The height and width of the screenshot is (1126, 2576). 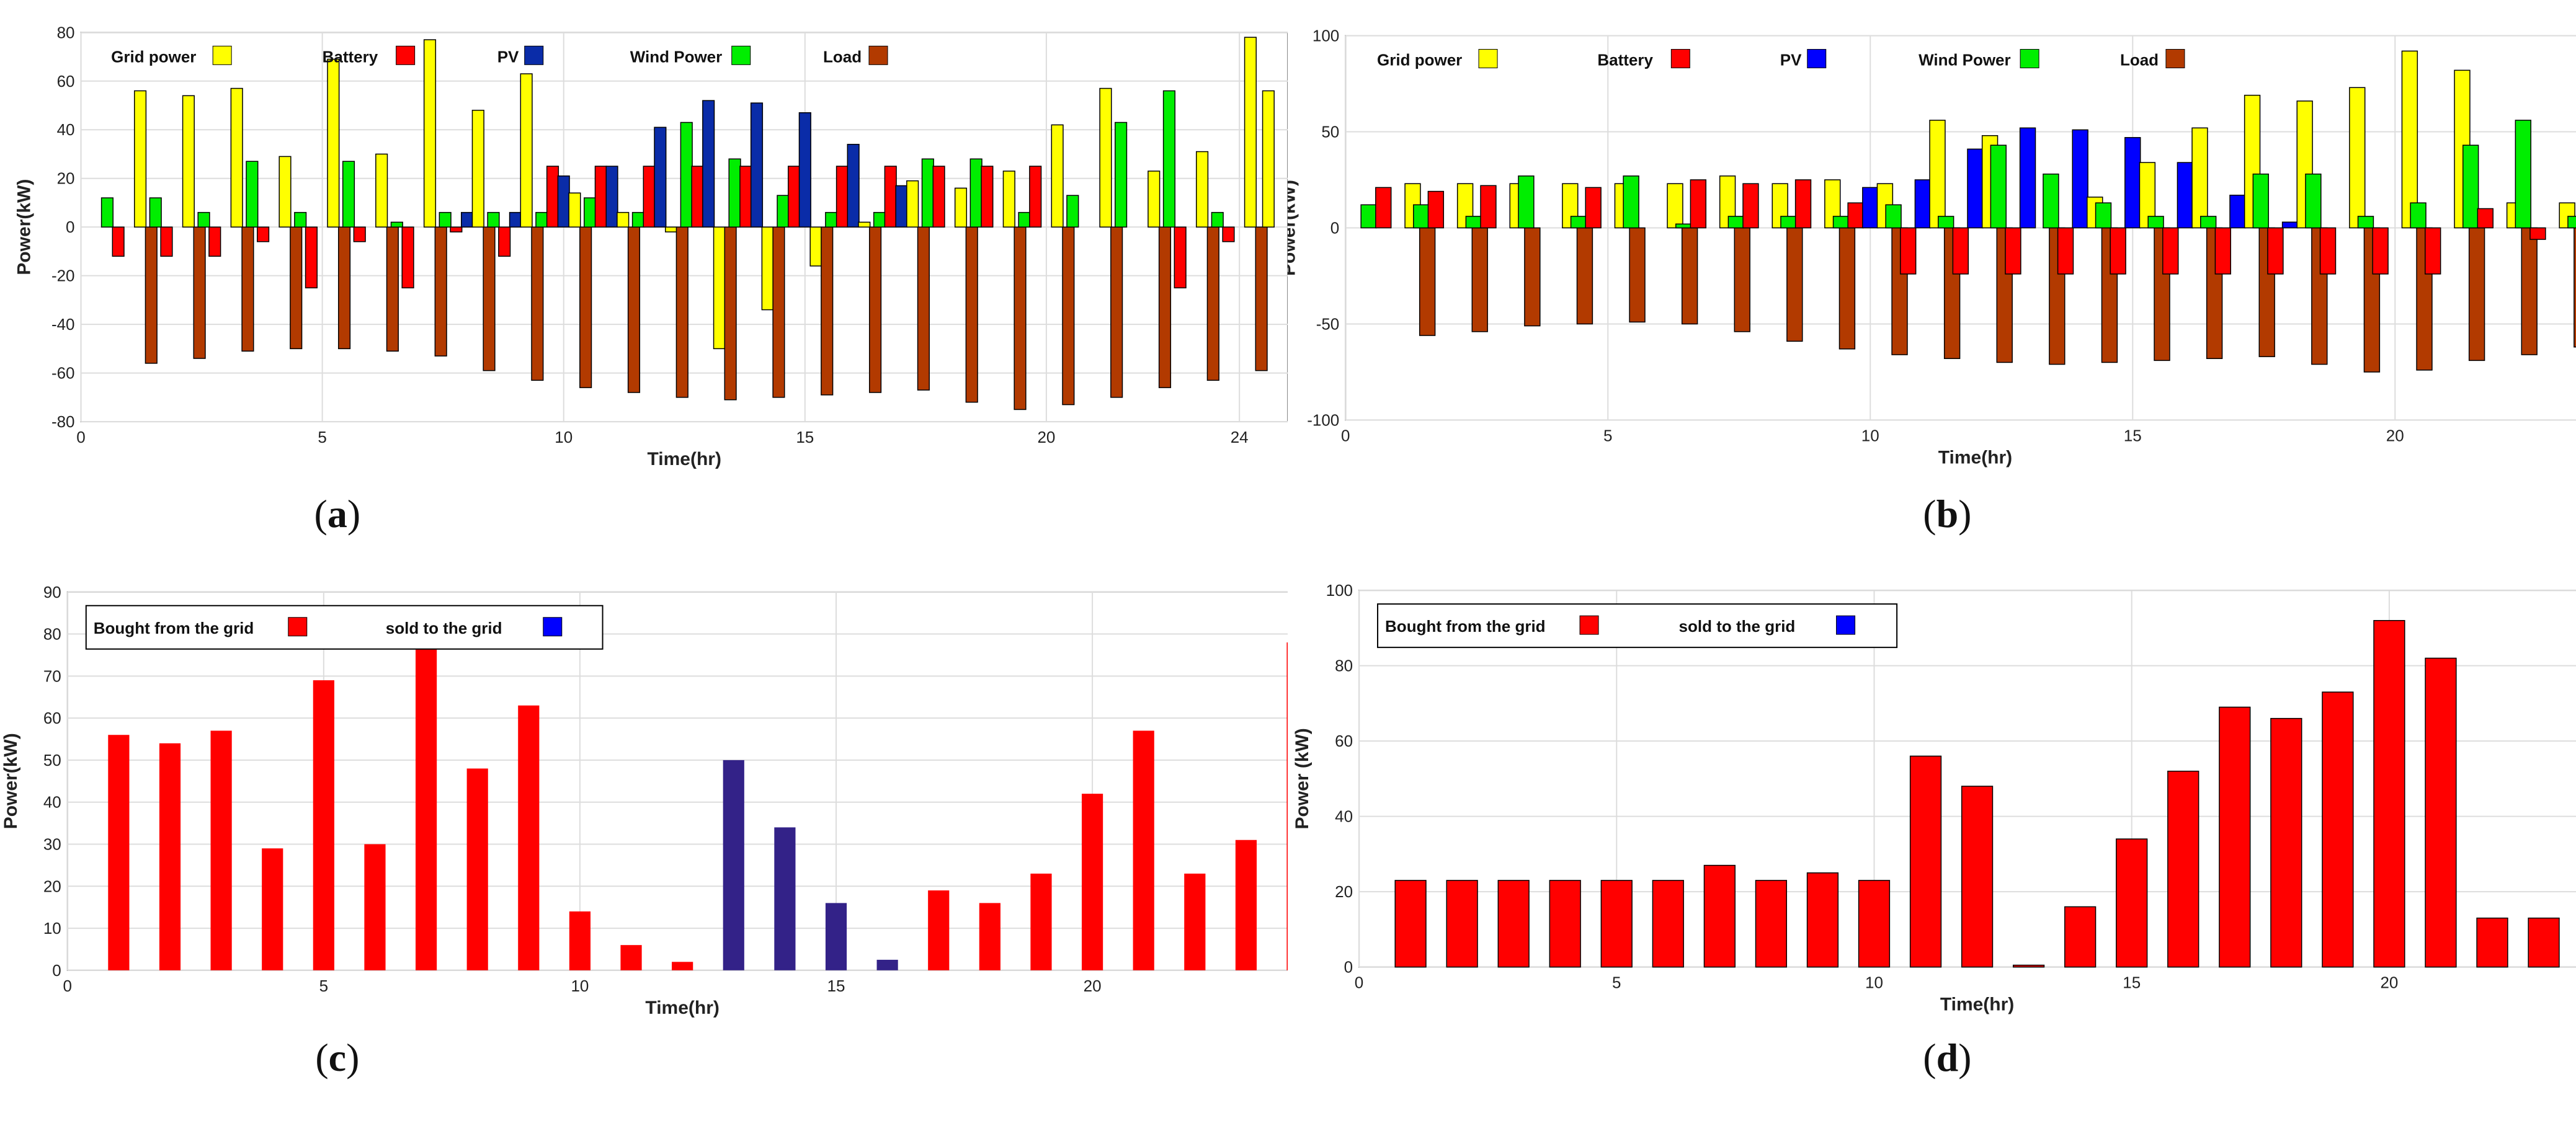 What do you see at coordinates (1419, 60) in the screenshot?
I see `legend-label: Grid power` at bounding box center [1419, 60].